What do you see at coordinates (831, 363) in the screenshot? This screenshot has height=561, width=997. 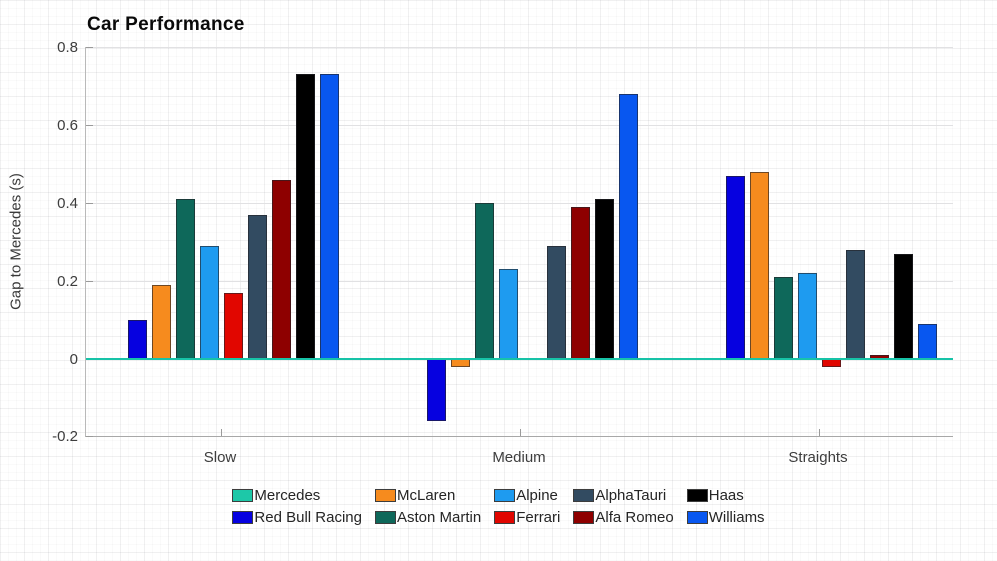 I see `bar-ferrari-straights` at bounding box center [831, 363].